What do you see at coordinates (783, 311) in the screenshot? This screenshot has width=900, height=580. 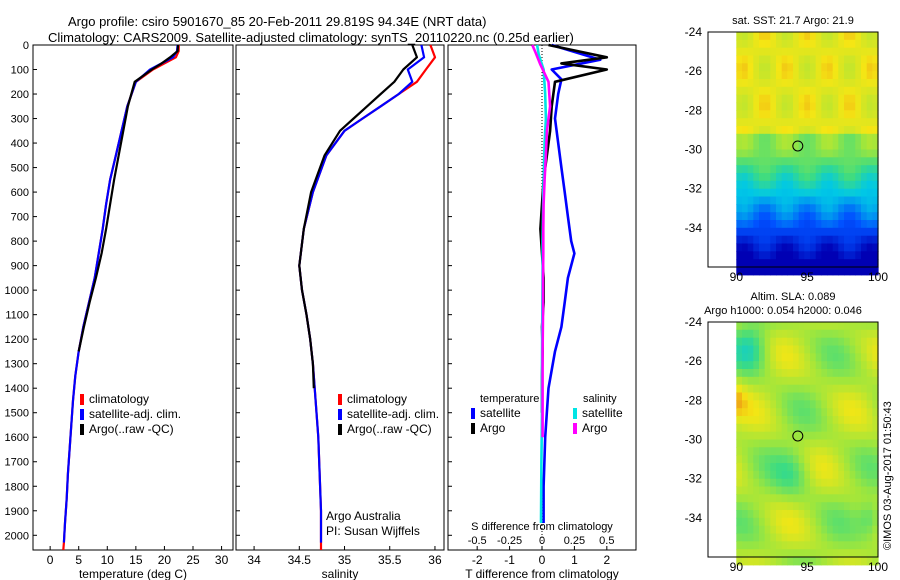 I see `map-subtitle: Argo h1000: 0.054 h2000: 0.046` at bounding box center [783, 311].